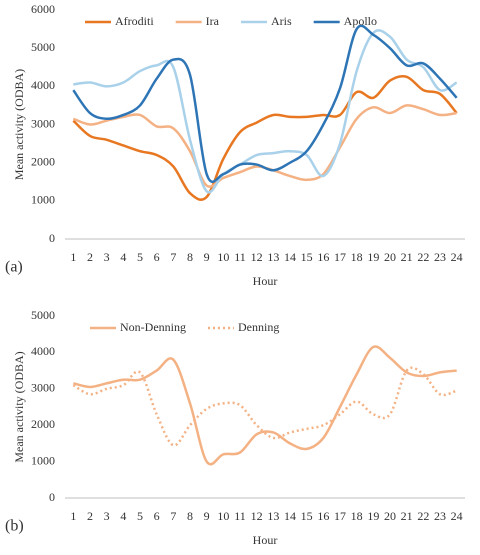 The width and height of the screenshot is (480, 555). What do you see at coordinates (281, 21) in the screenshot?
I see `legend-label: Aris` at bounding box center [281, 21].